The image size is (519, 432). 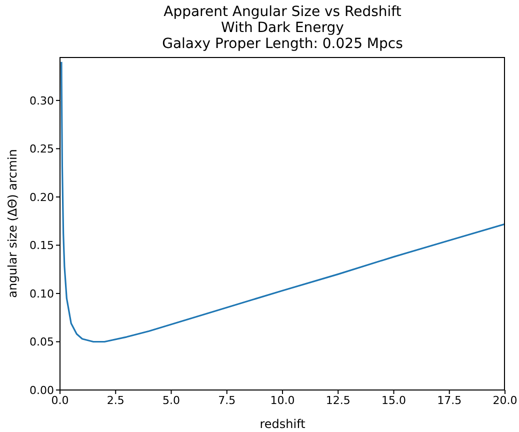 I want to click on y-tick-label: 0.00, so click(x=42, y=390).